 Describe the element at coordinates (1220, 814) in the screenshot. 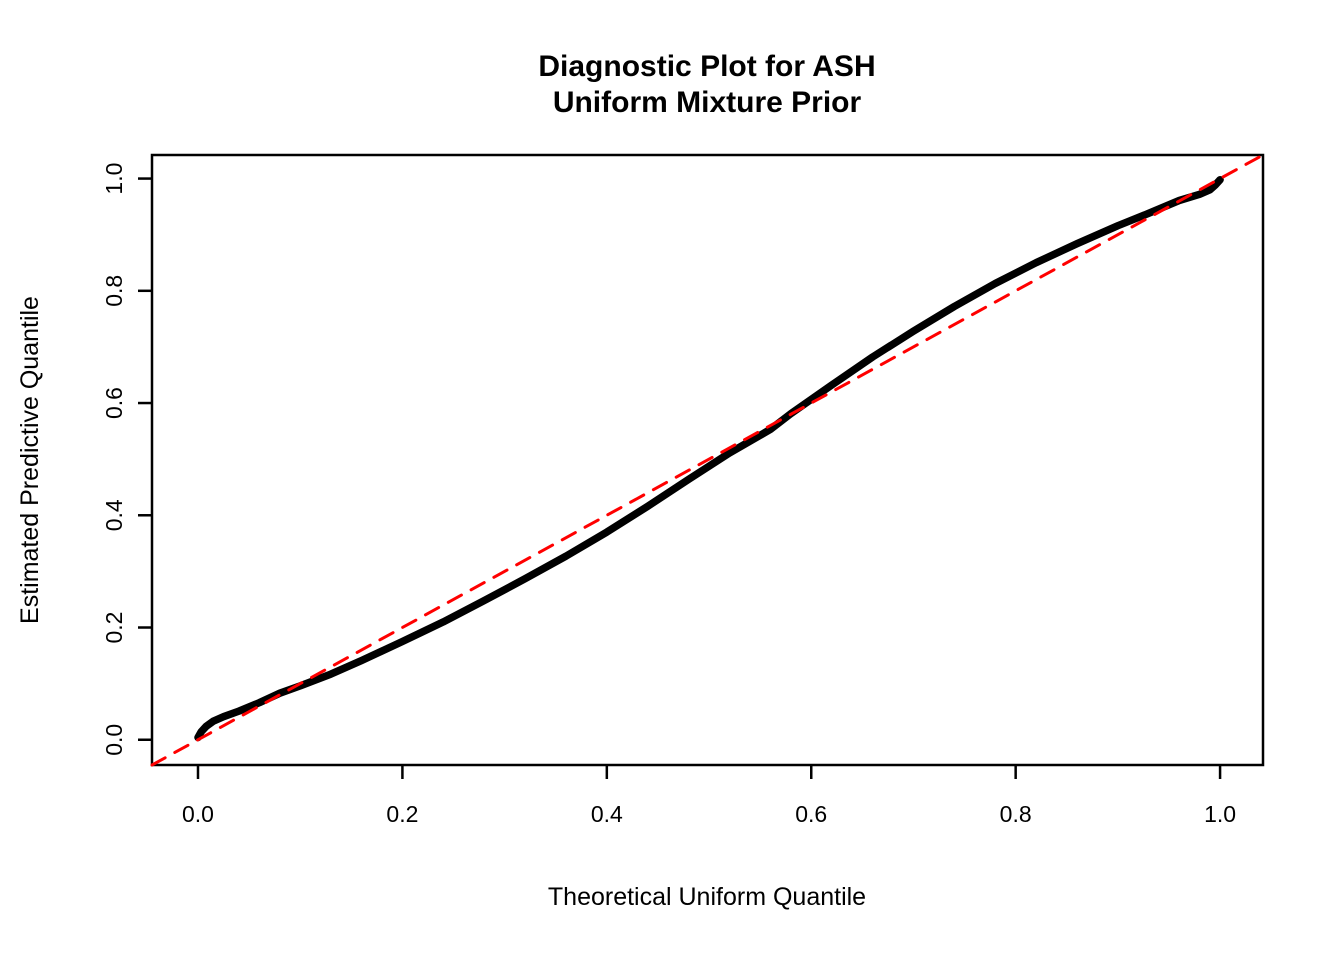

I see `x-tick-label: 1.0` at that location.